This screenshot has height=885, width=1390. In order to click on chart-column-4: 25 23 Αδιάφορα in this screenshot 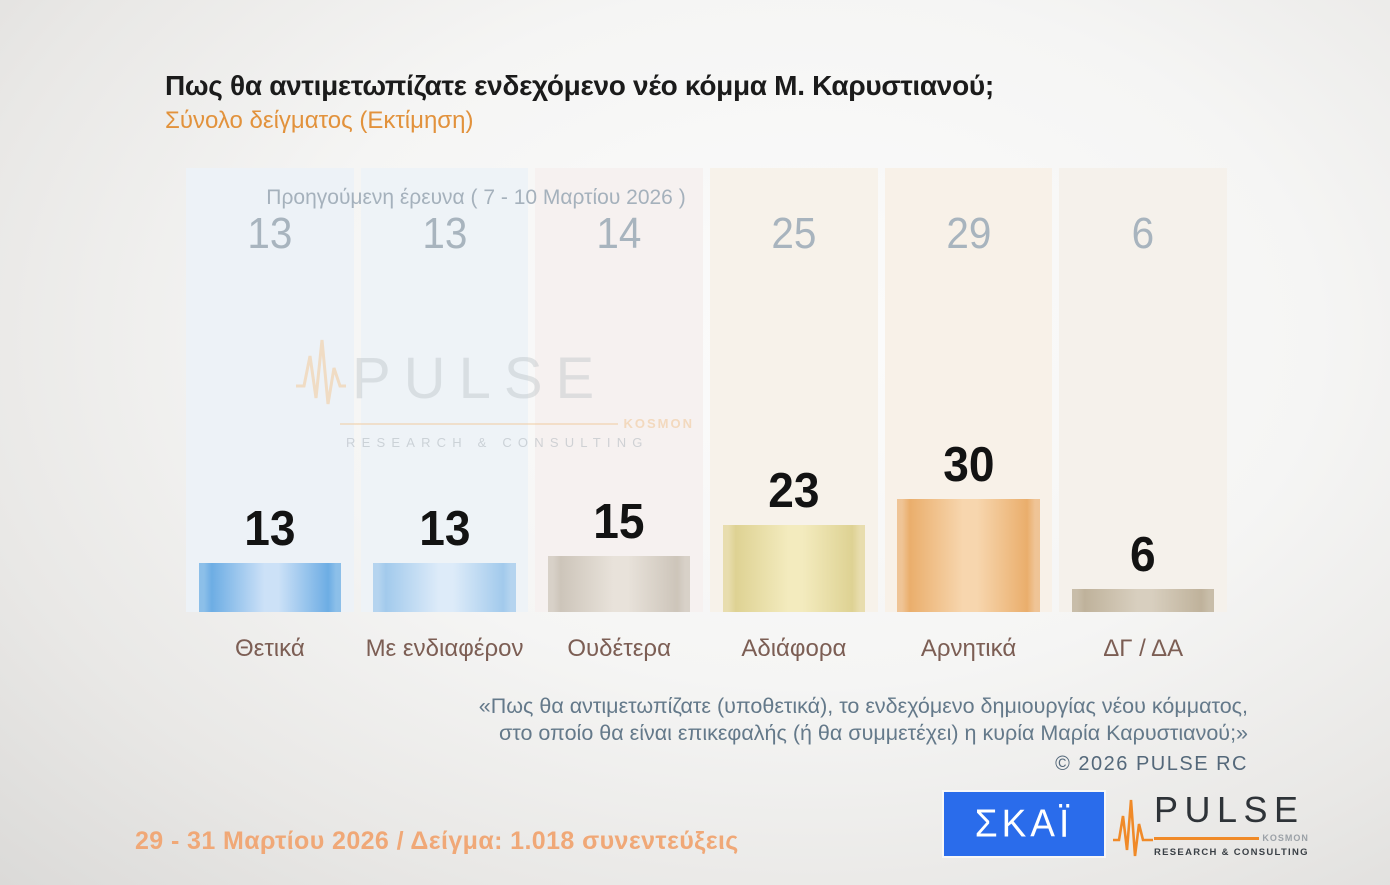, I will do `click(794, 415)`.